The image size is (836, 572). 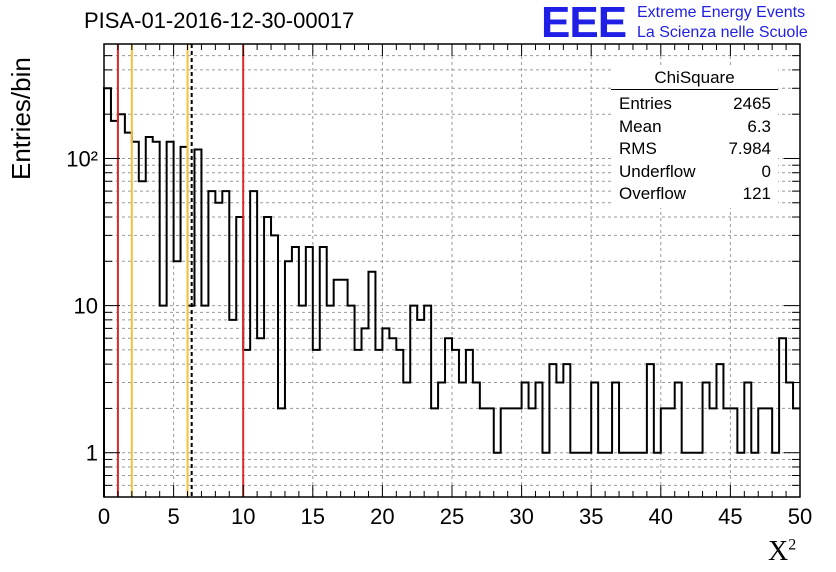 What do you see at coordinates (640, 126) in the screenshot?
I see `stats-key: Mean` at bounding box center [640, 126].